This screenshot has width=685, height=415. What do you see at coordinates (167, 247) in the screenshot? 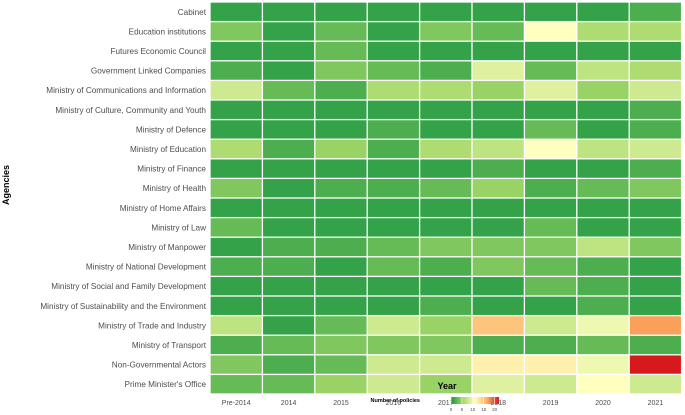
I see `row-label: Ministry of Manpower` at bounding box center [167, 247].